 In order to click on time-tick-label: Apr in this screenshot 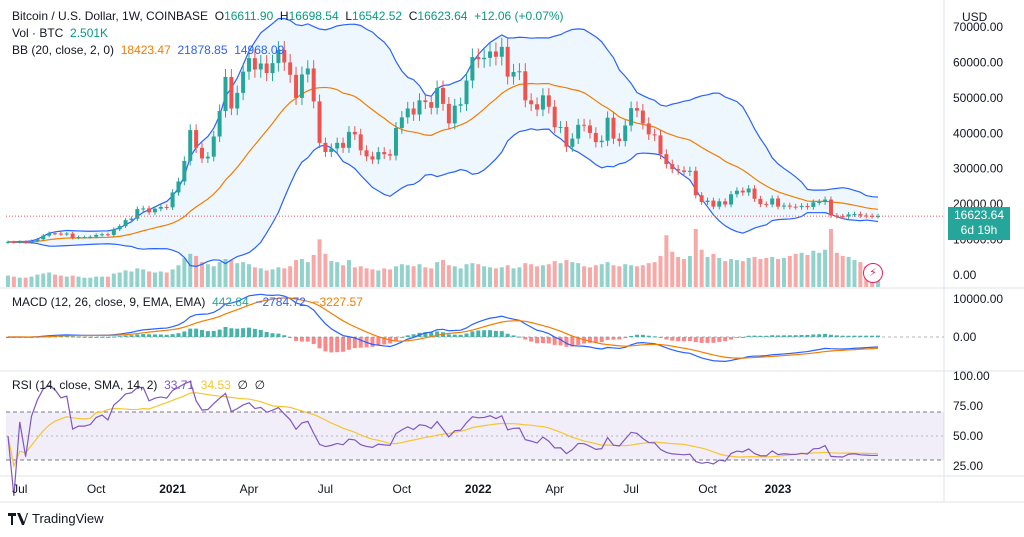, I will do `click(249, 489)`.